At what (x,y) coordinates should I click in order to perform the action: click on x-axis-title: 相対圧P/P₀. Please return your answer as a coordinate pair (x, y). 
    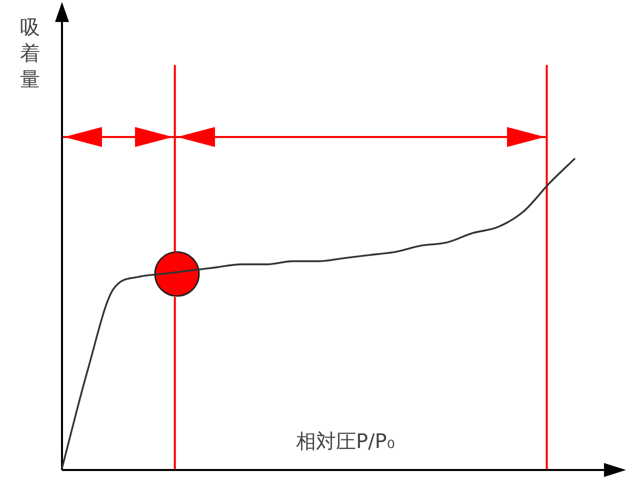
    Looking at the image, I should click on (345, 441).